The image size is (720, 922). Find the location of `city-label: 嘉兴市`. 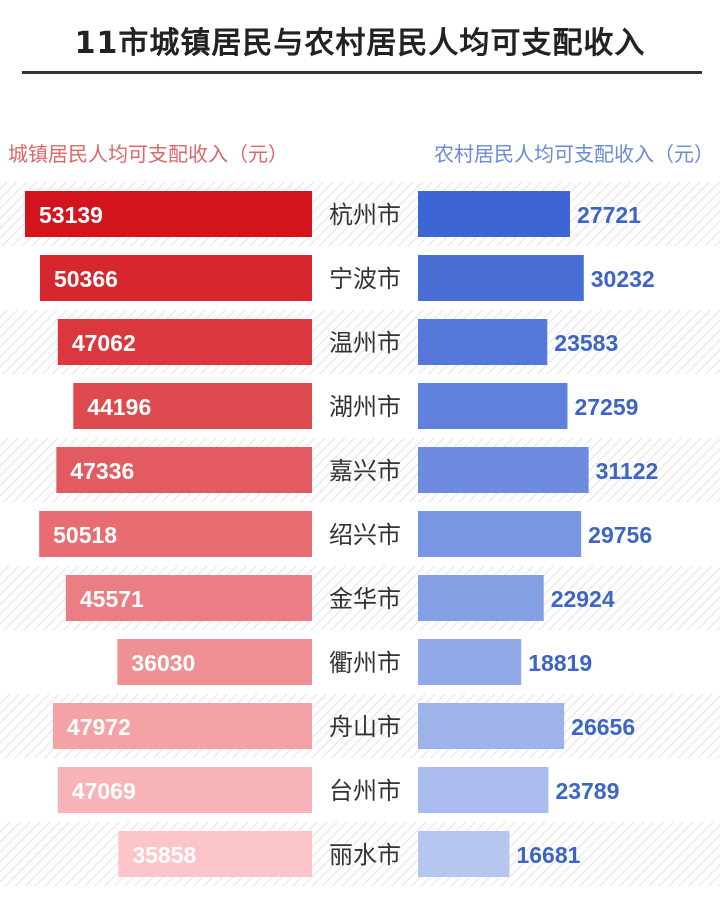

city-label: 嘉兴市 is located at coordinates (365, 471).